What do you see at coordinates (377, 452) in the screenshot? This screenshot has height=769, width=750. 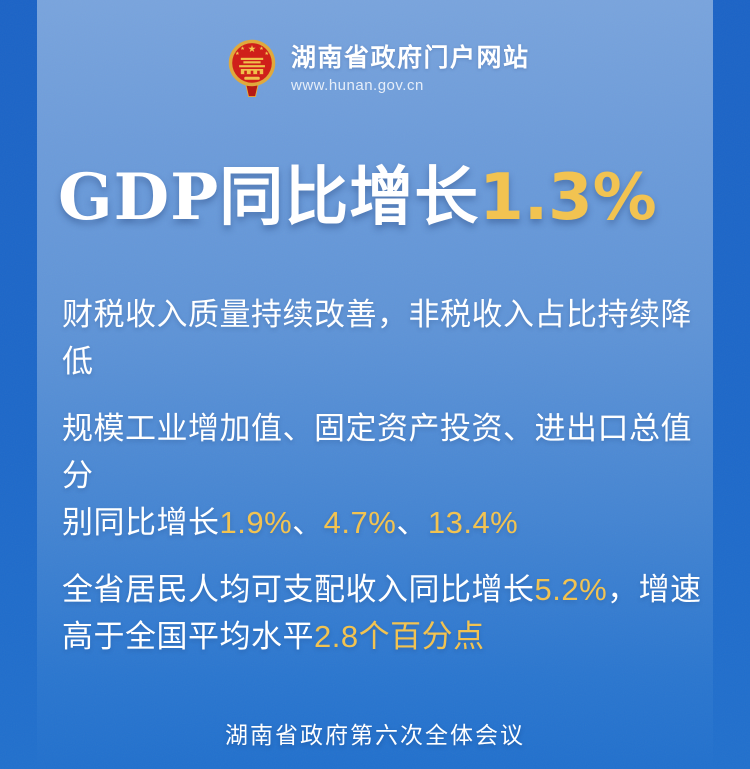 I see `text-segment: 规模工业增加值、固定资产投资、进出口总值分` at bounding box center [377, 452].